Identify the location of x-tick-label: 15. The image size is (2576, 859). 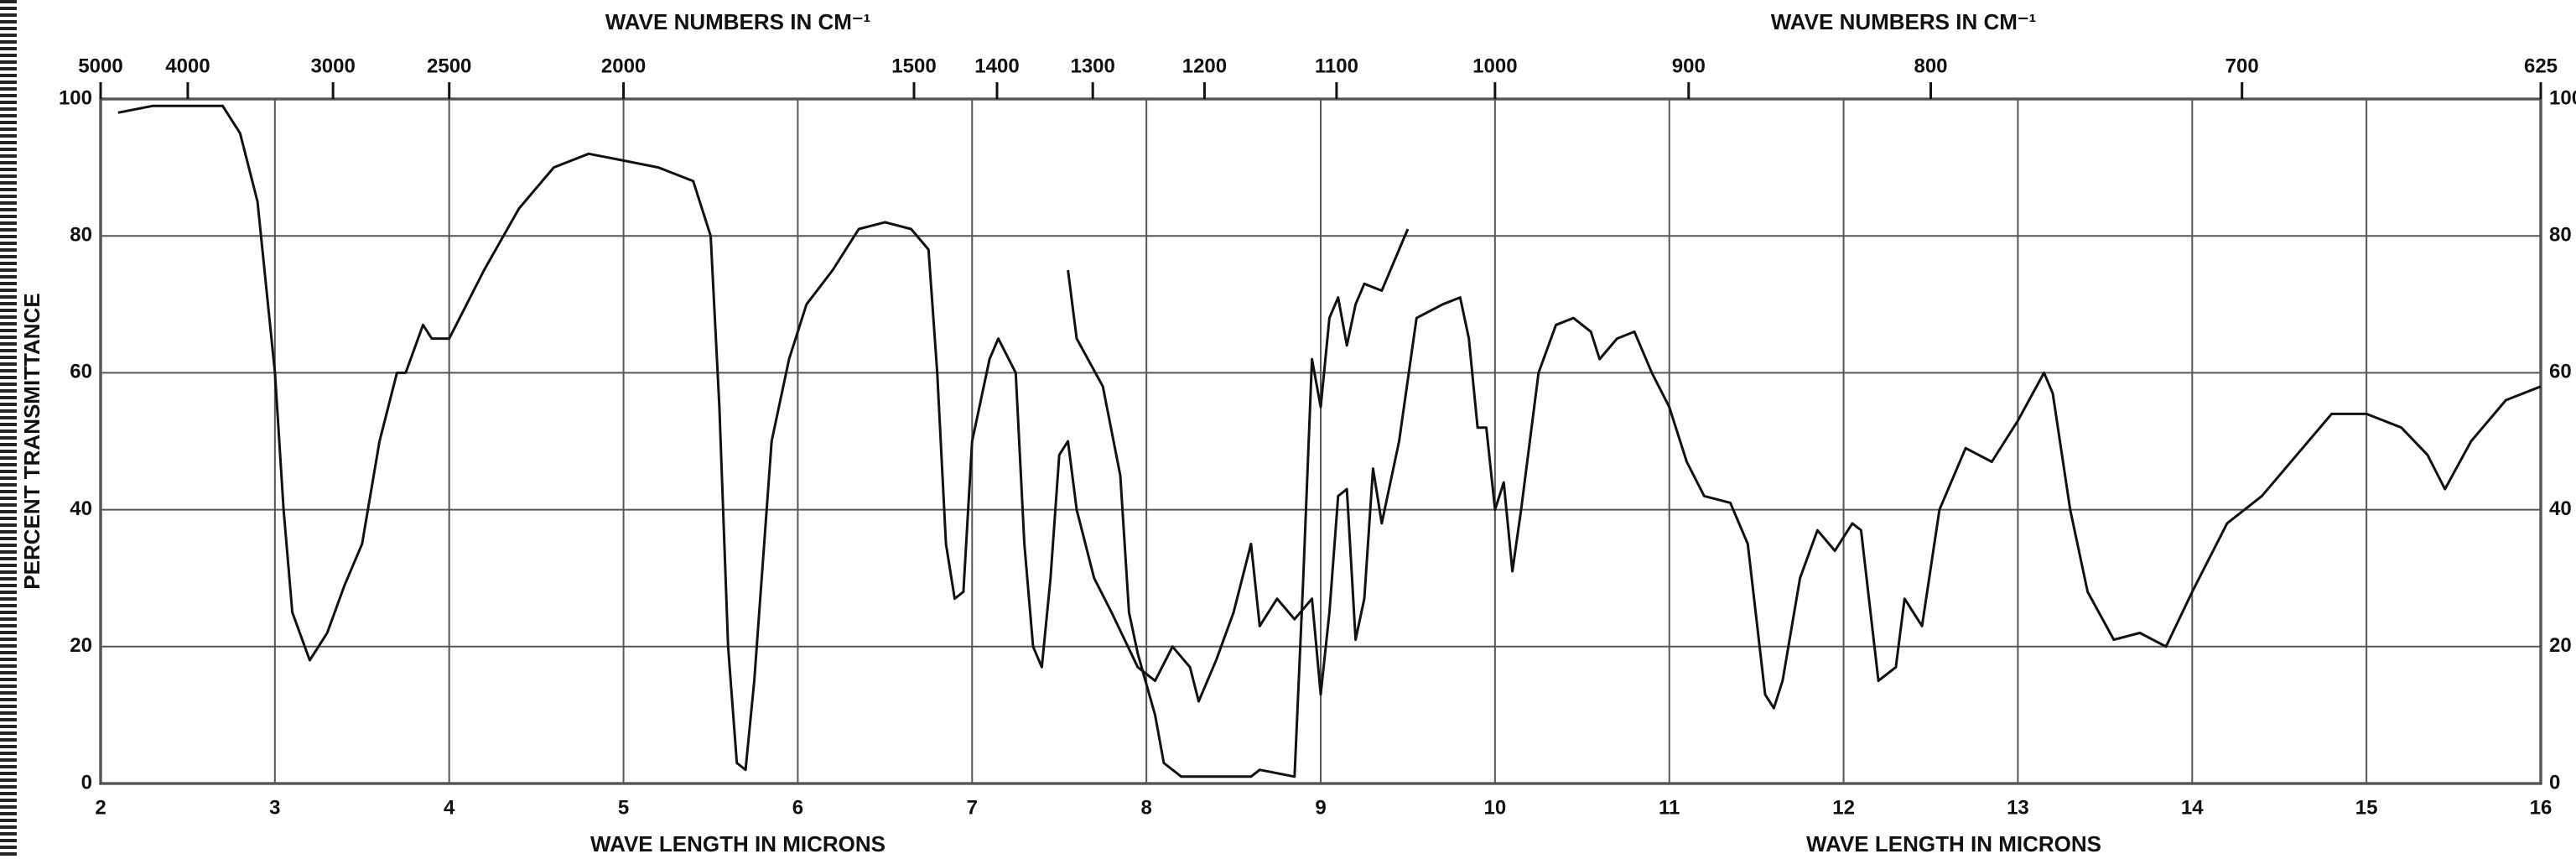
(2366, 807).